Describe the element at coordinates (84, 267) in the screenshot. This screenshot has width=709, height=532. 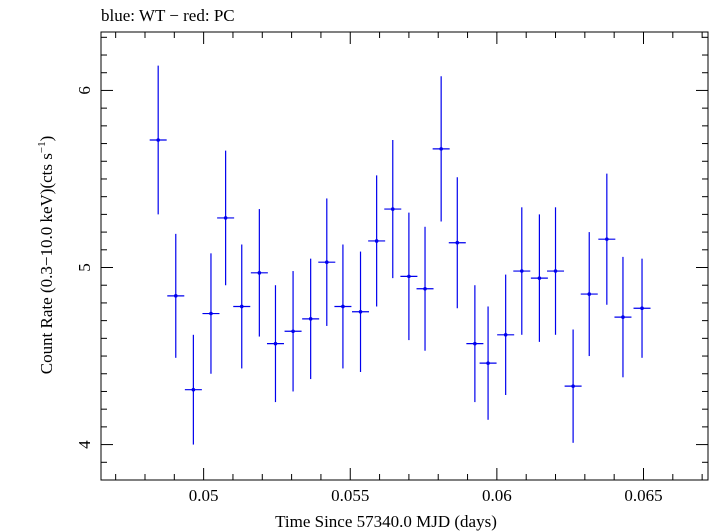
I see `y-tick-label: 5` at that location.